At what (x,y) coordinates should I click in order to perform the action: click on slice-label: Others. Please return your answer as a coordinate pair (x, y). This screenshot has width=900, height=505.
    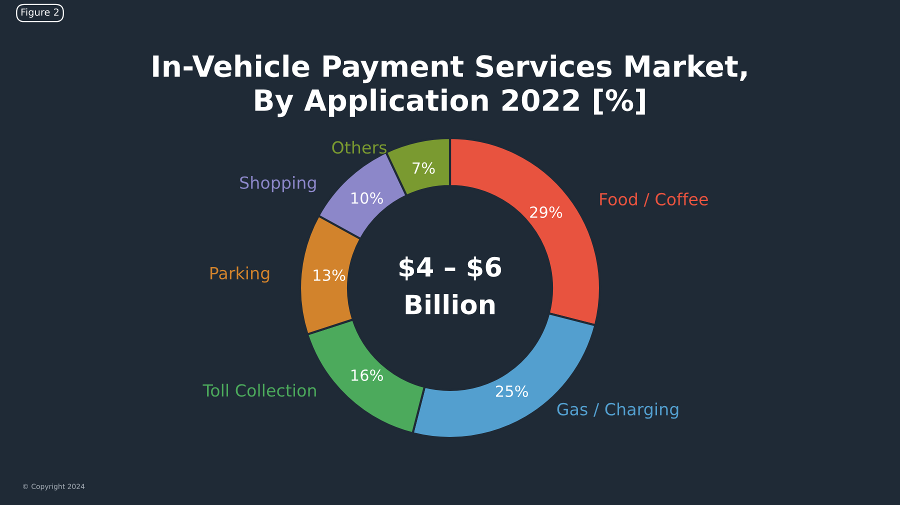
    Looking at the image, I should click on (359, 147).